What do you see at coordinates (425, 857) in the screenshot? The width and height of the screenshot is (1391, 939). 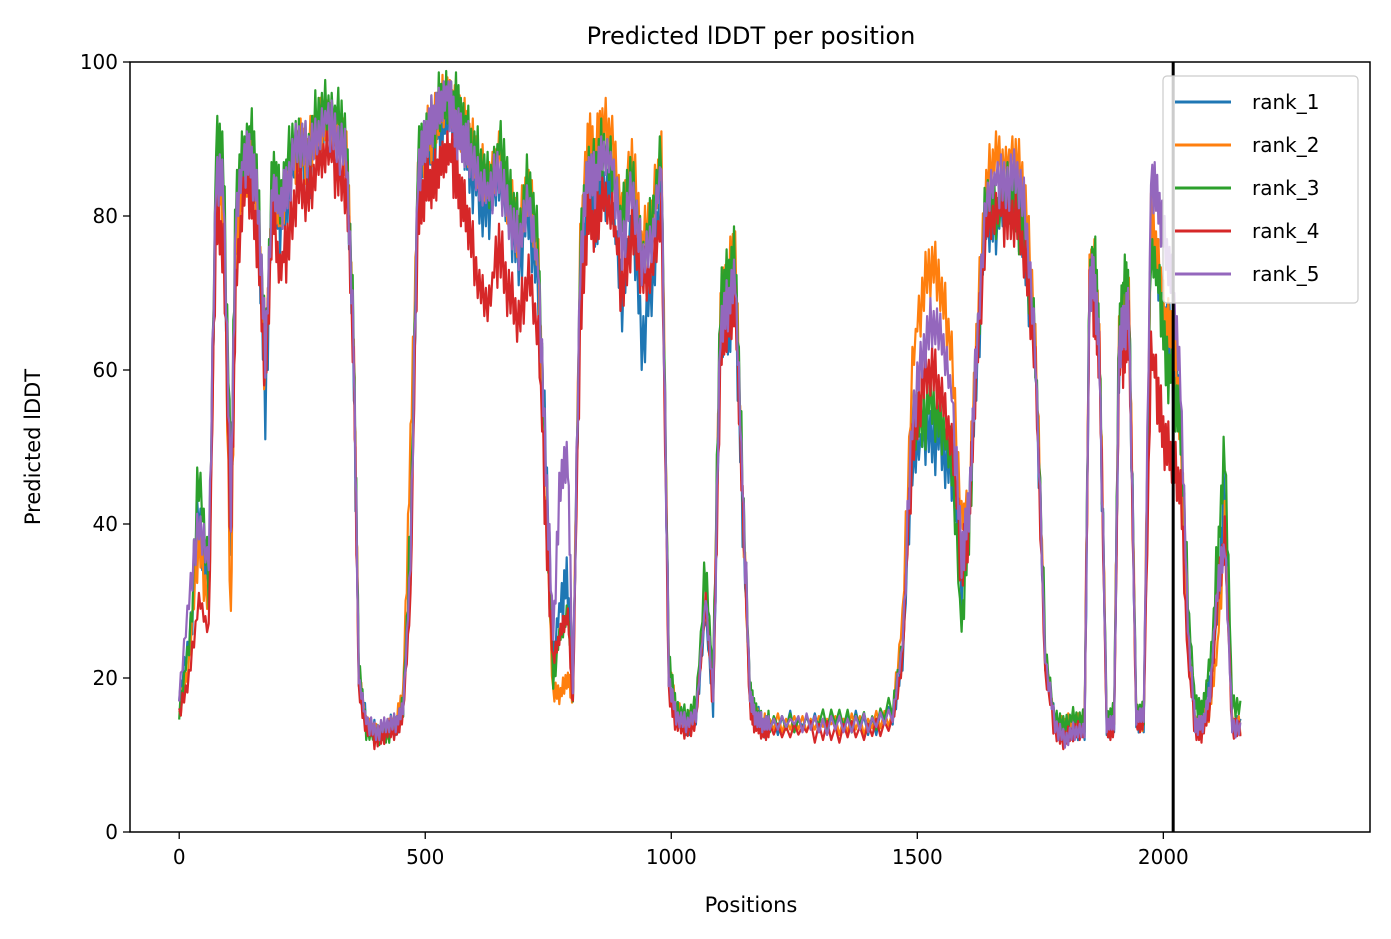 I see `x-tick-label: 500` at bounding box center [425, 857].